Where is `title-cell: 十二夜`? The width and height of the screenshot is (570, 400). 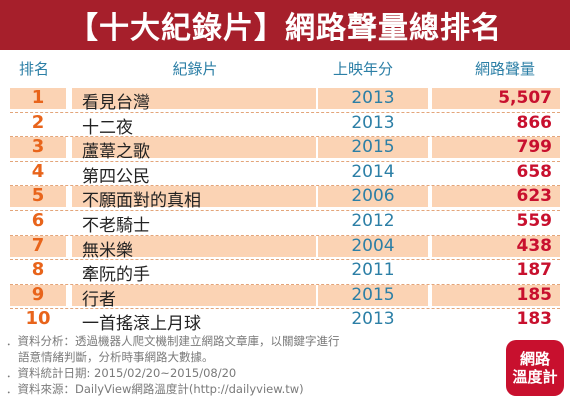
title-cell: 十二夜 is located at coordinates (107, 127).